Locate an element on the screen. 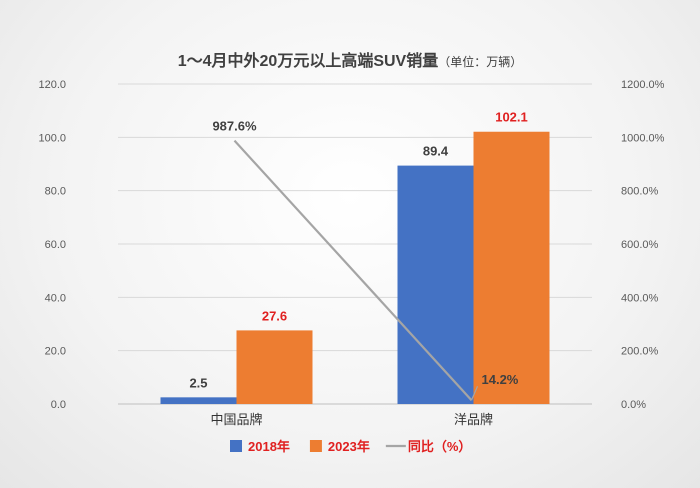 The image size is (700, 488). bar-value-label: 89.4 is located at coordinates (436, 151).